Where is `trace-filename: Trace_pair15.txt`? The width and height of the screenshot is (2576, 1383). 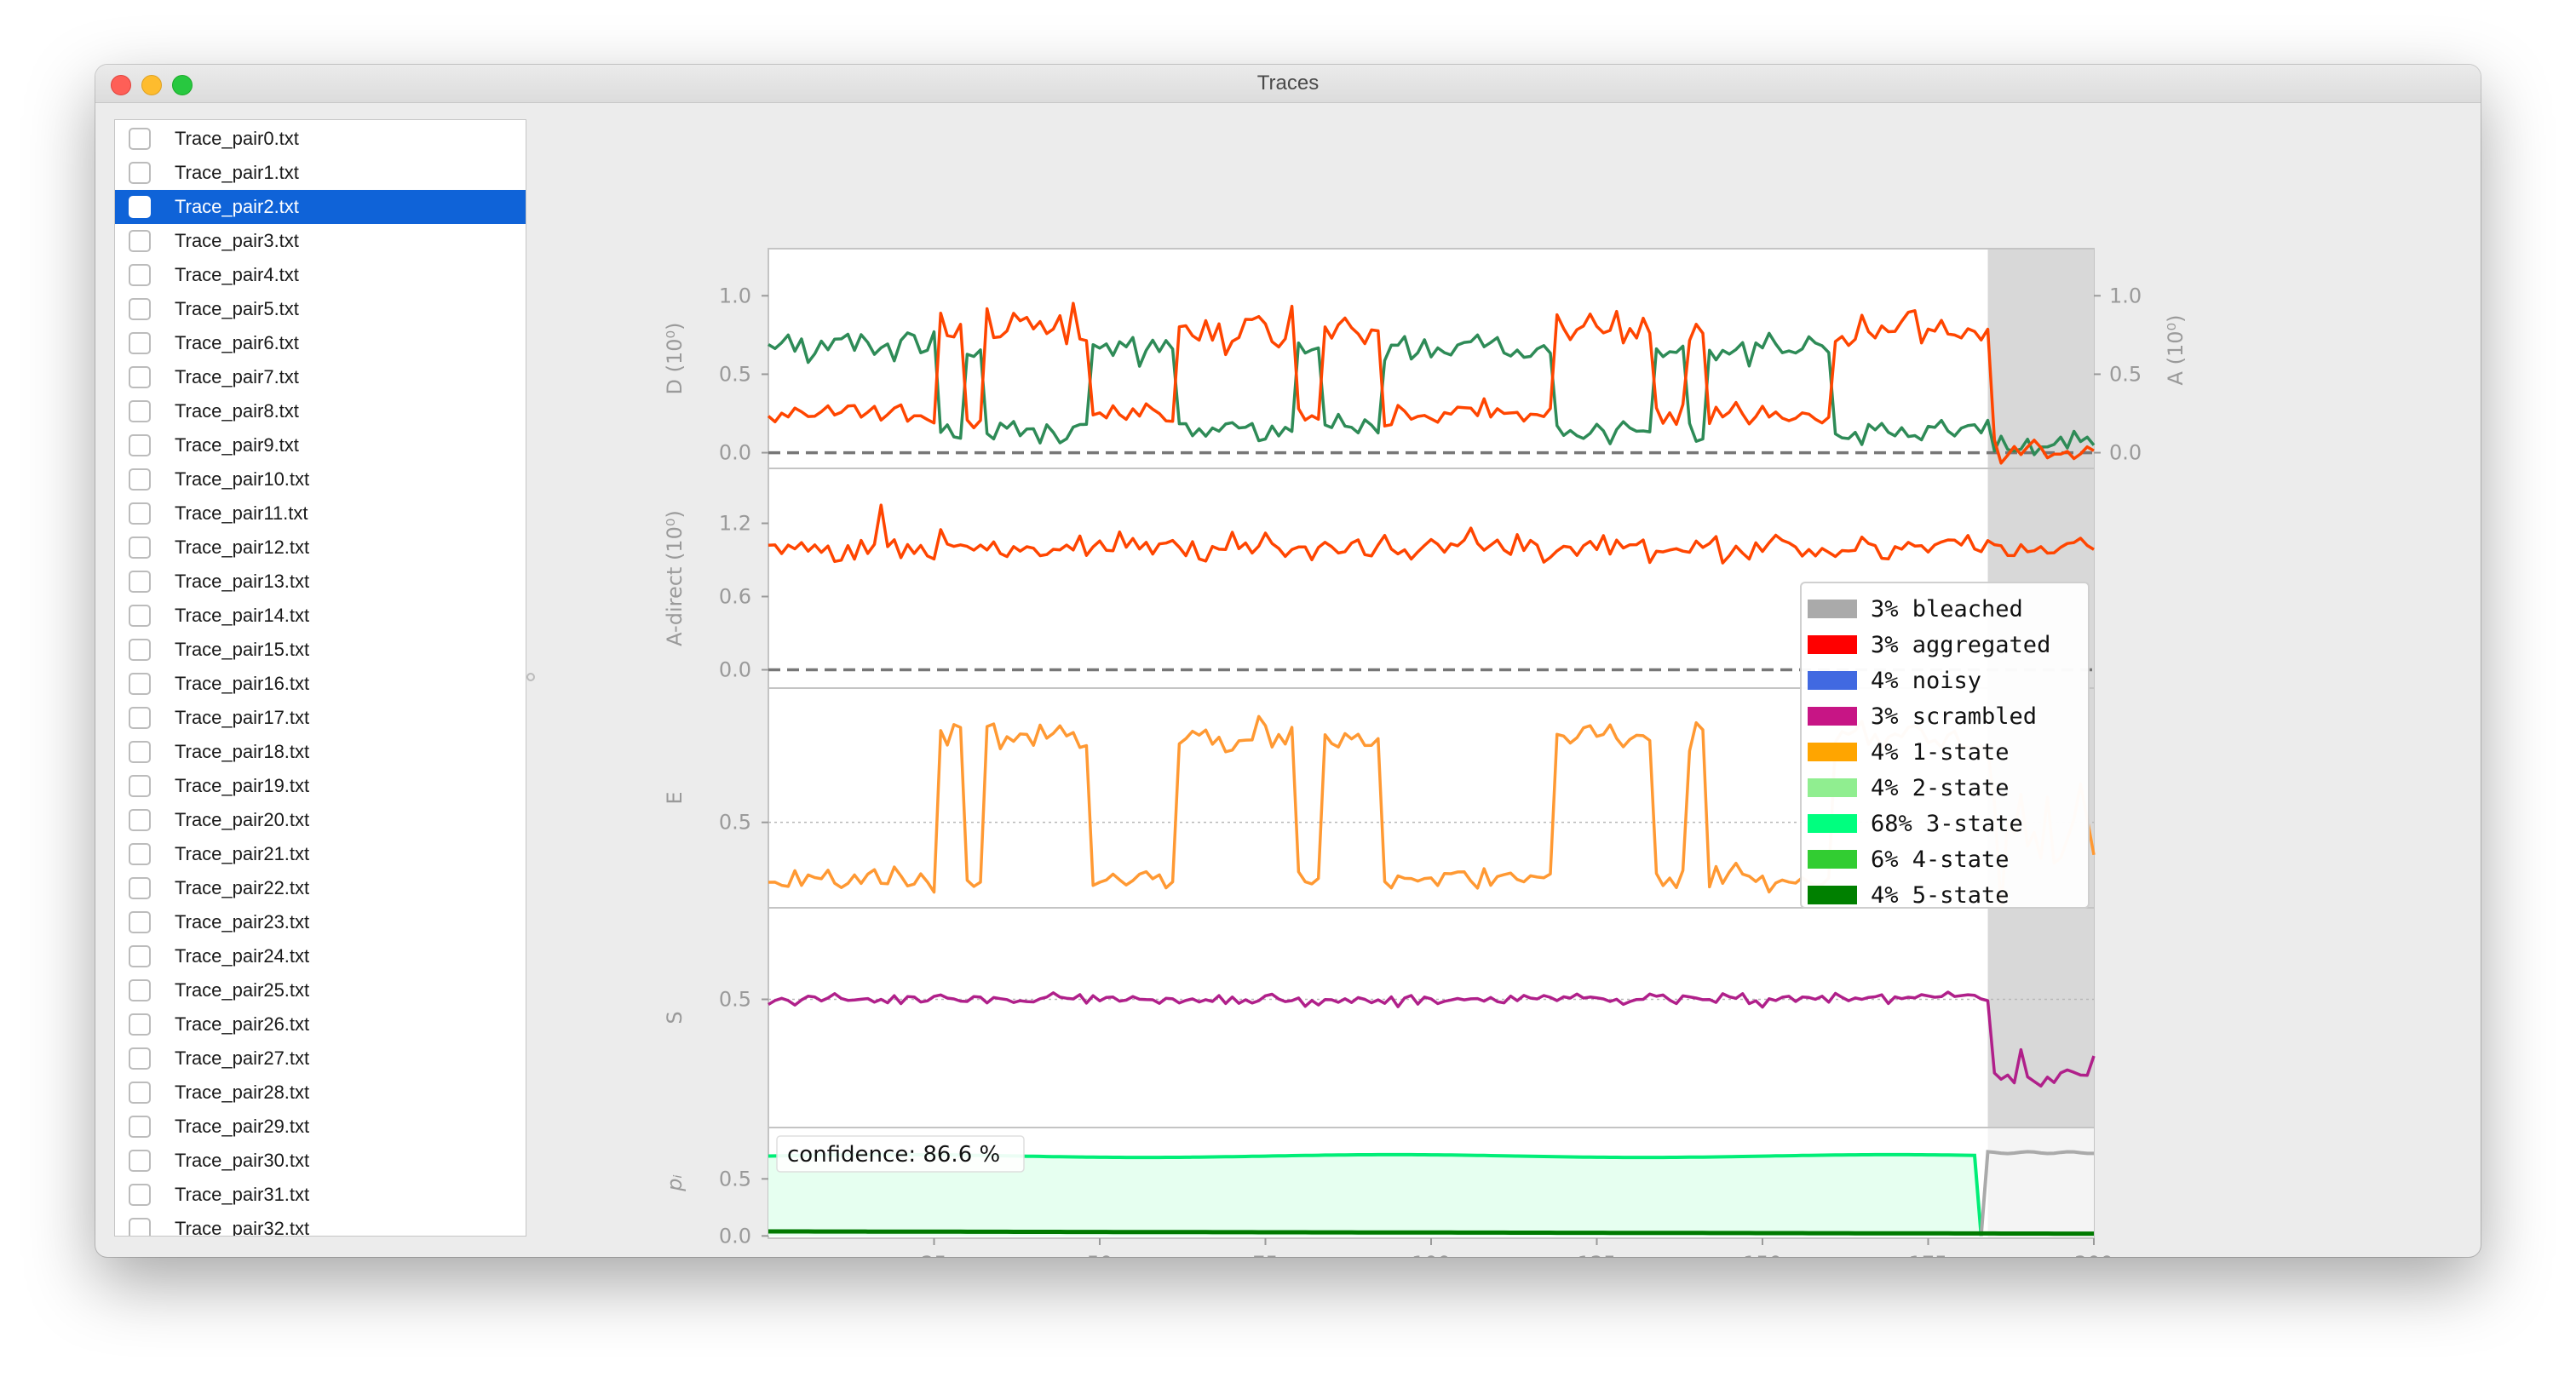 trace-filename: Trace_pair15.txt is located at coordinates (243, 649).